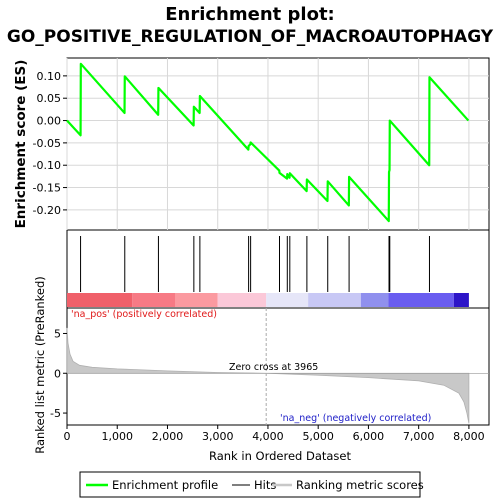 The image size is (500, 500). What do you see at coordinates (47, 210) in the screenshot?
I see `es-y-tick-label: -0.20` at bounding box center [47, 210].